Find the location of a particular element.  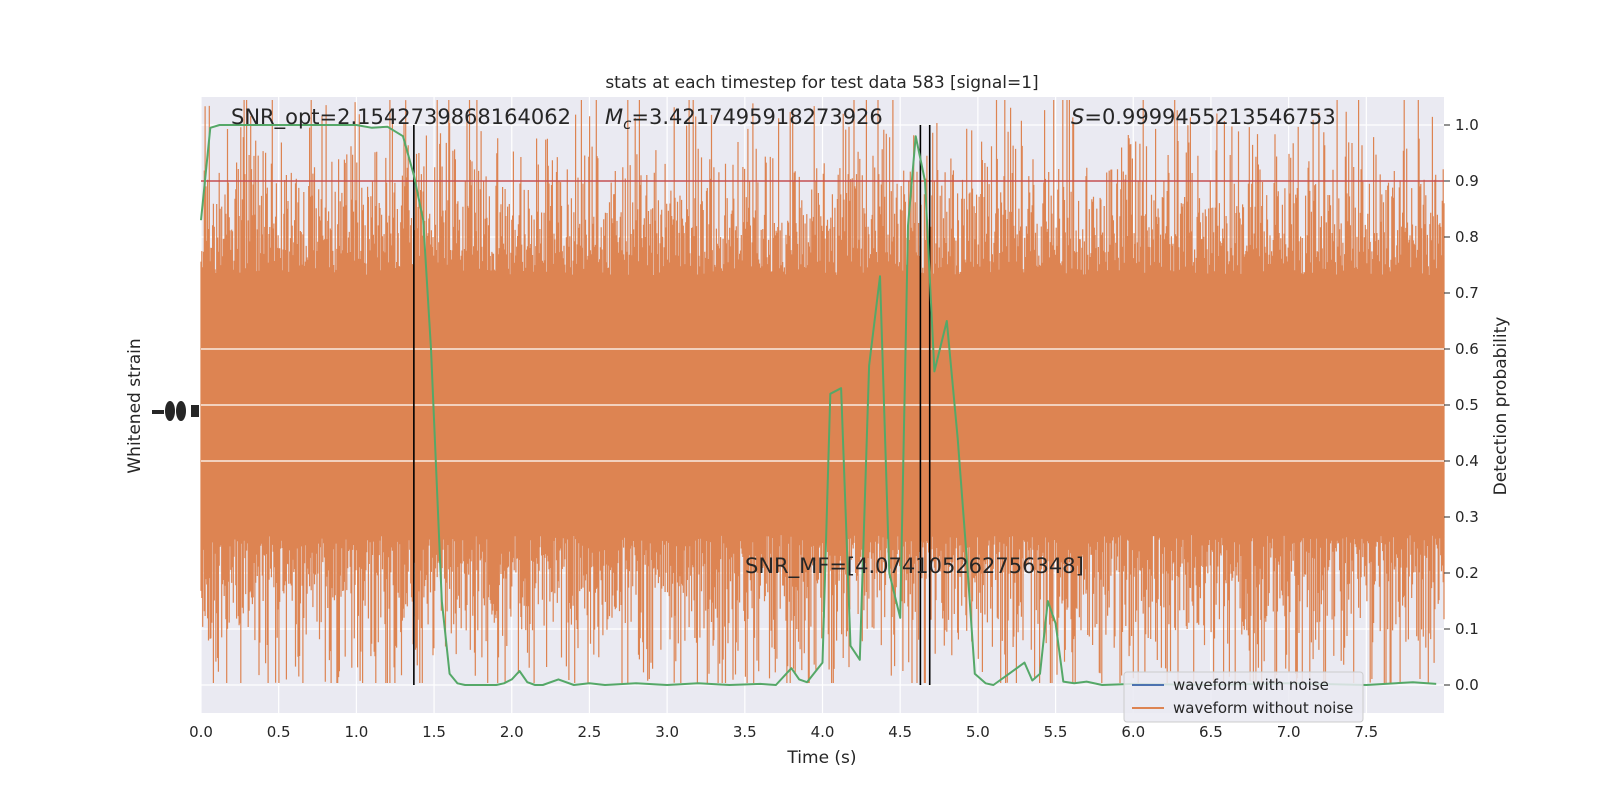

x-tick-label: 2.0 is located at coordinates (512, 732).